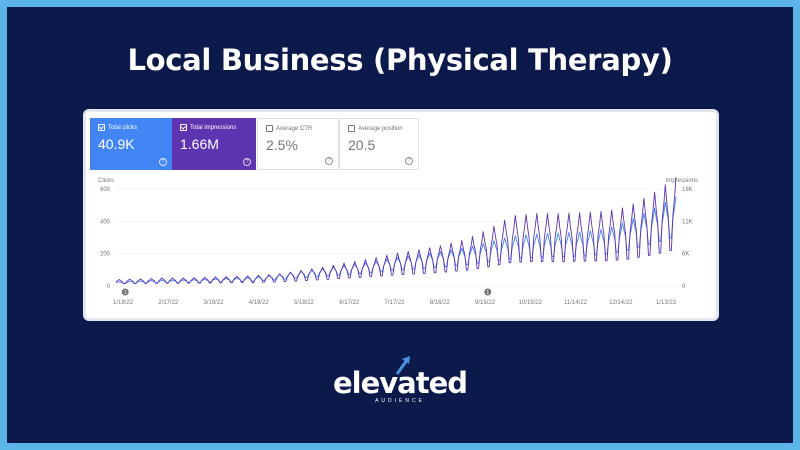 The height and width of the screenshot is (450, 800). I want to click on metric-tile-average-ctr: Average CTR 2.5% ?, so click(298, 144).